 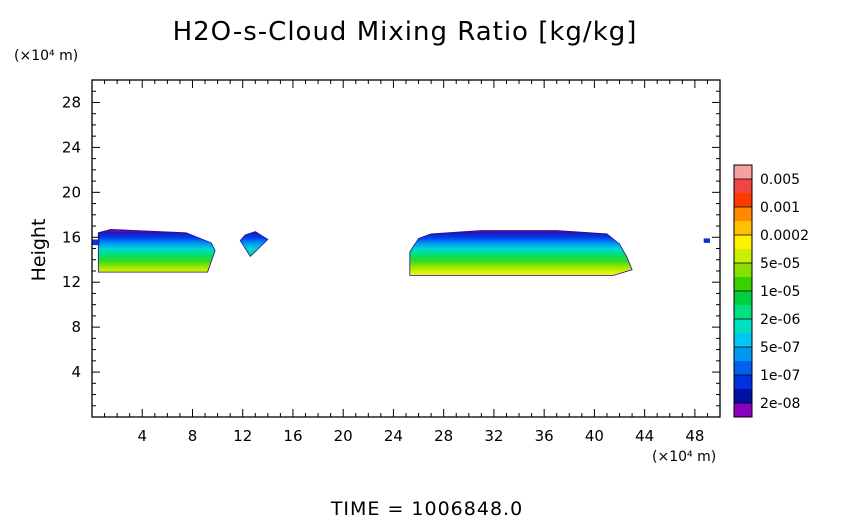 What do you see at coordinates (694, 436) in the screenshot?
I see `x-tick-label: 48` at bounding box center [694, 436].